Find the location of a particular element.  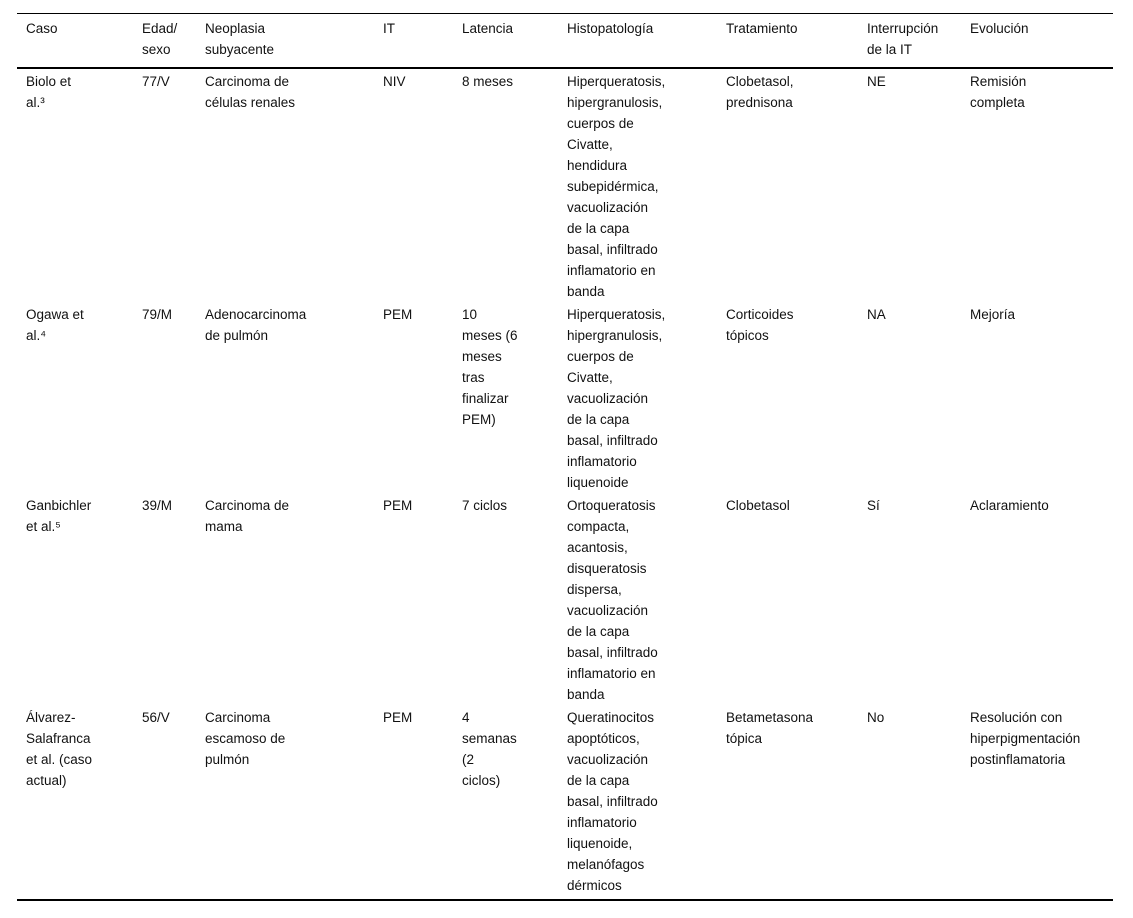

column-header-it: IT is located at coordinates (413, 41).